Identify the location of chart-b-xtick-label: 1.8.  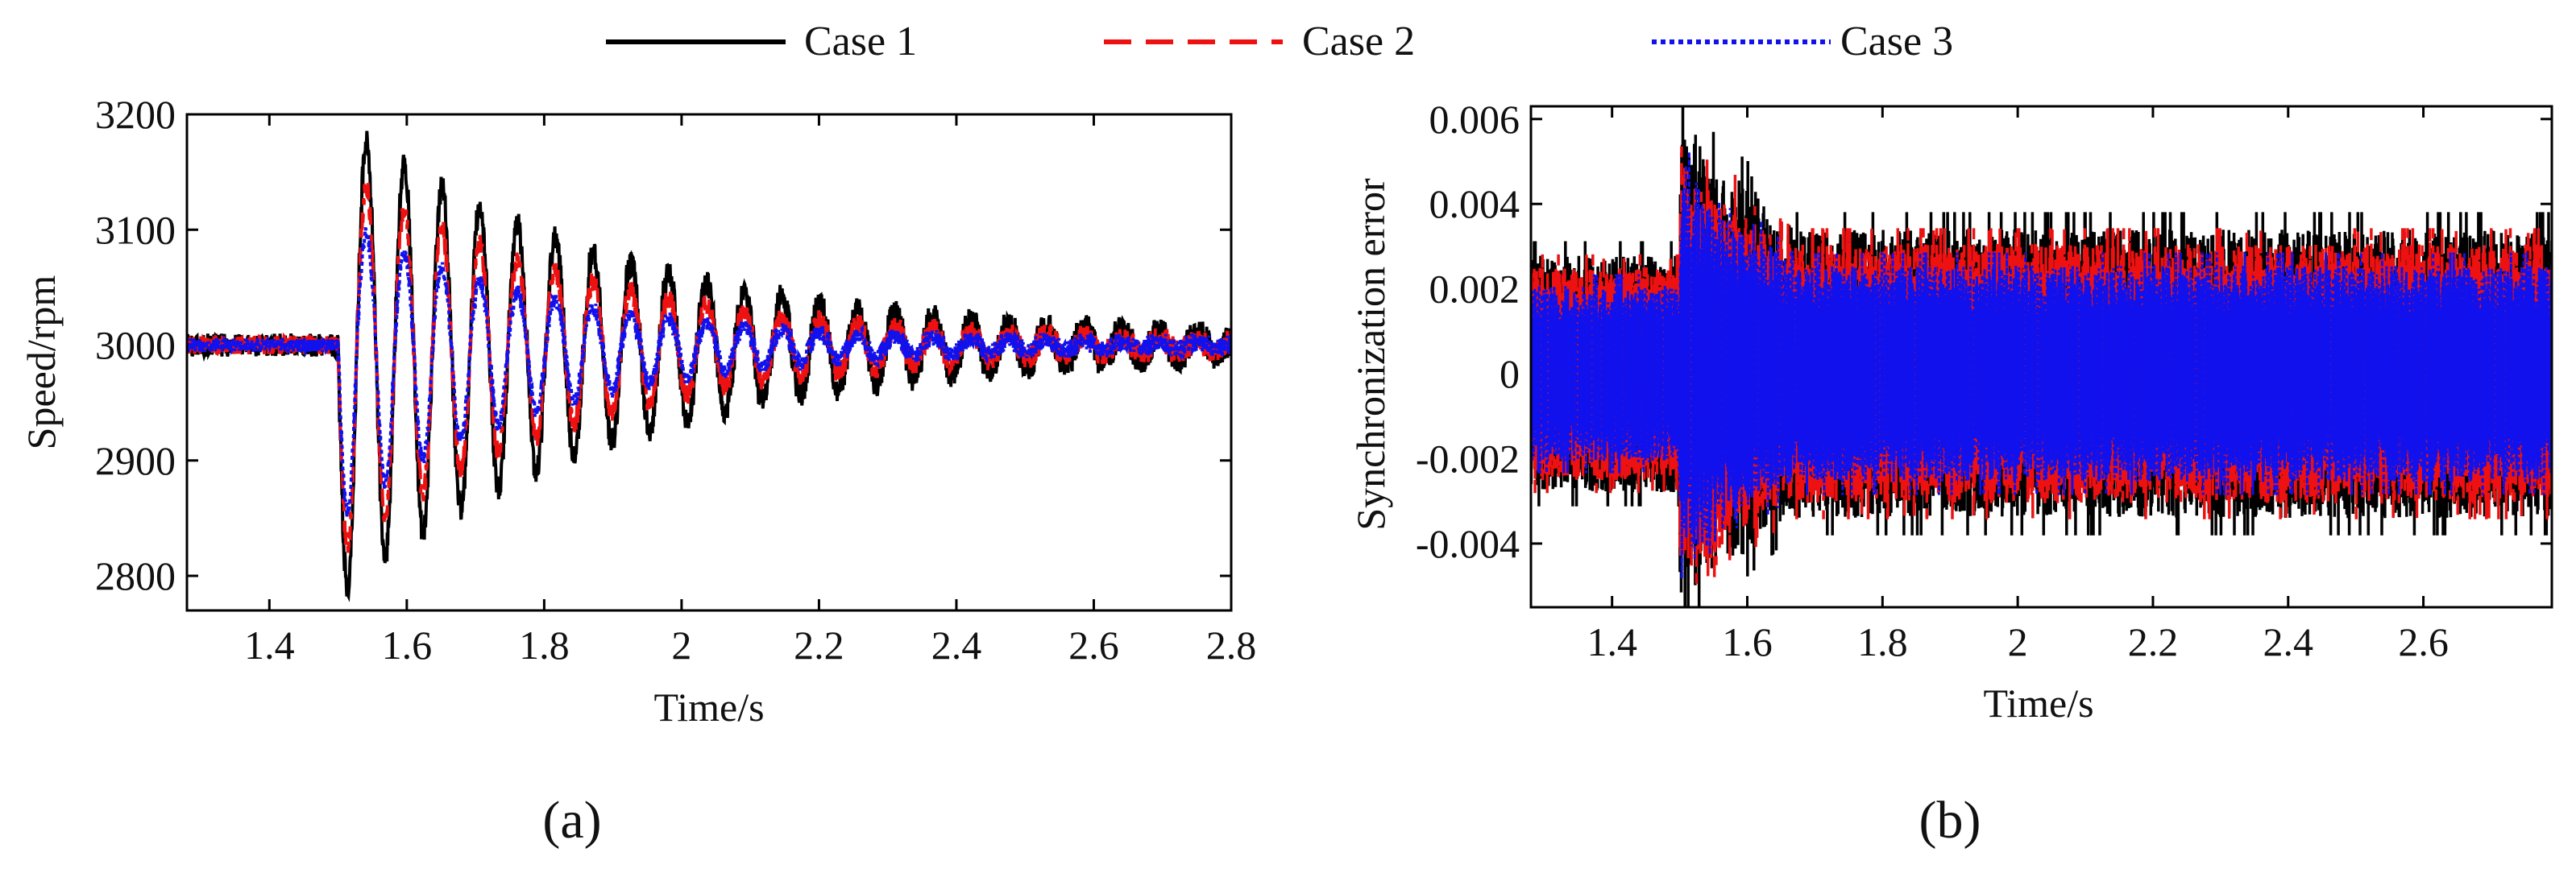
(1882, 642).